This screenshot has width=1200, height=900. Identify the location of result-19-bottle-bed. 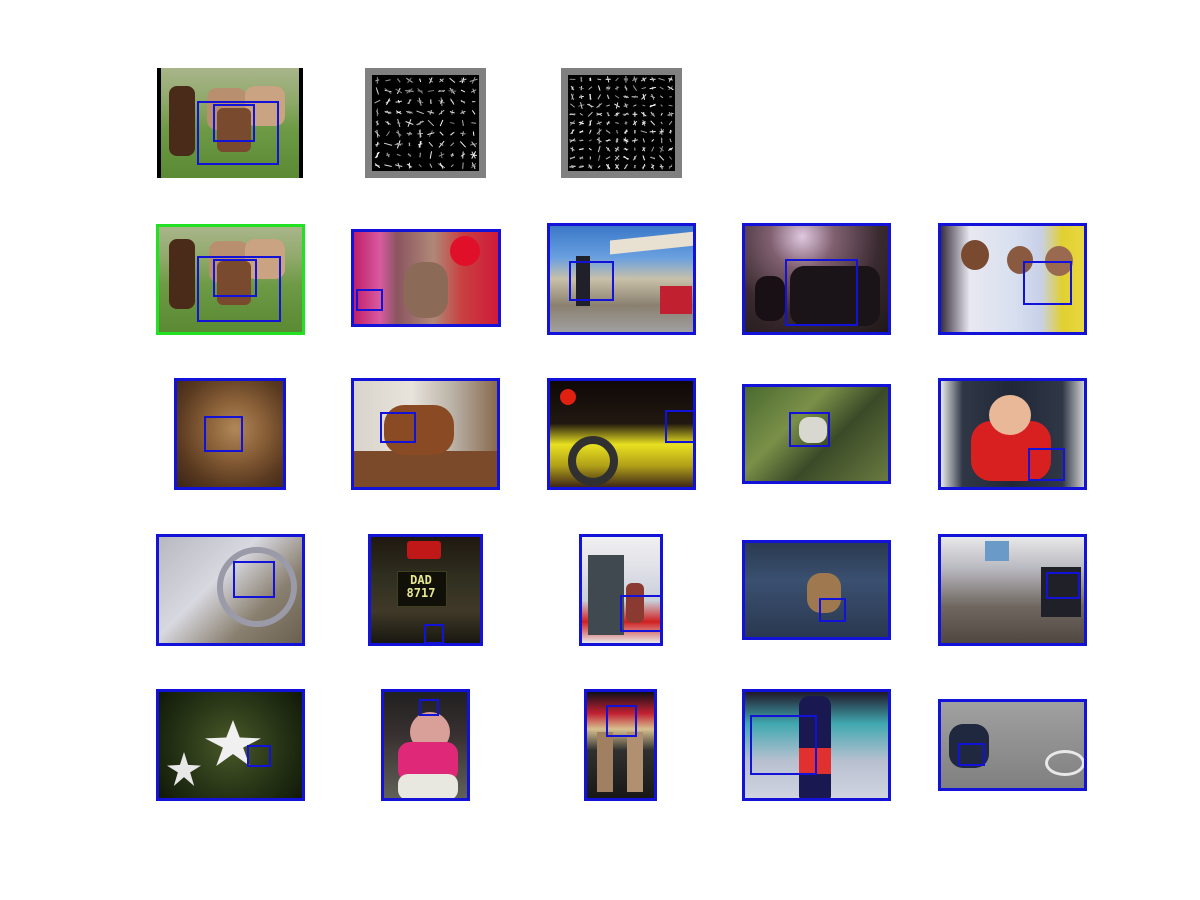
(816, 745).